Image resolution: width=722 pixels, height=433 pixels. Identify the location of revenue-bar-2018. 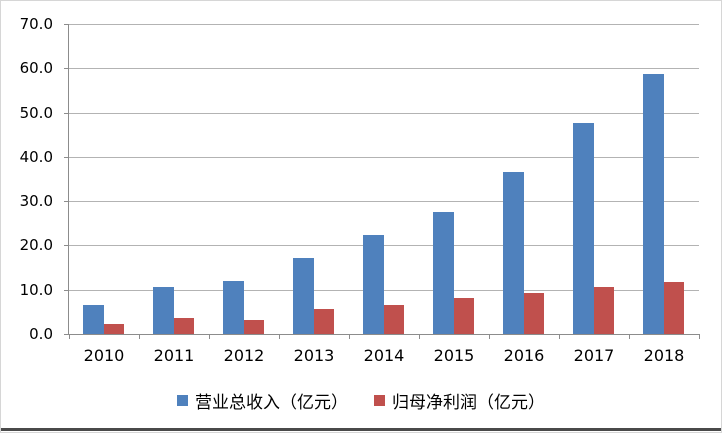
(653, 204).